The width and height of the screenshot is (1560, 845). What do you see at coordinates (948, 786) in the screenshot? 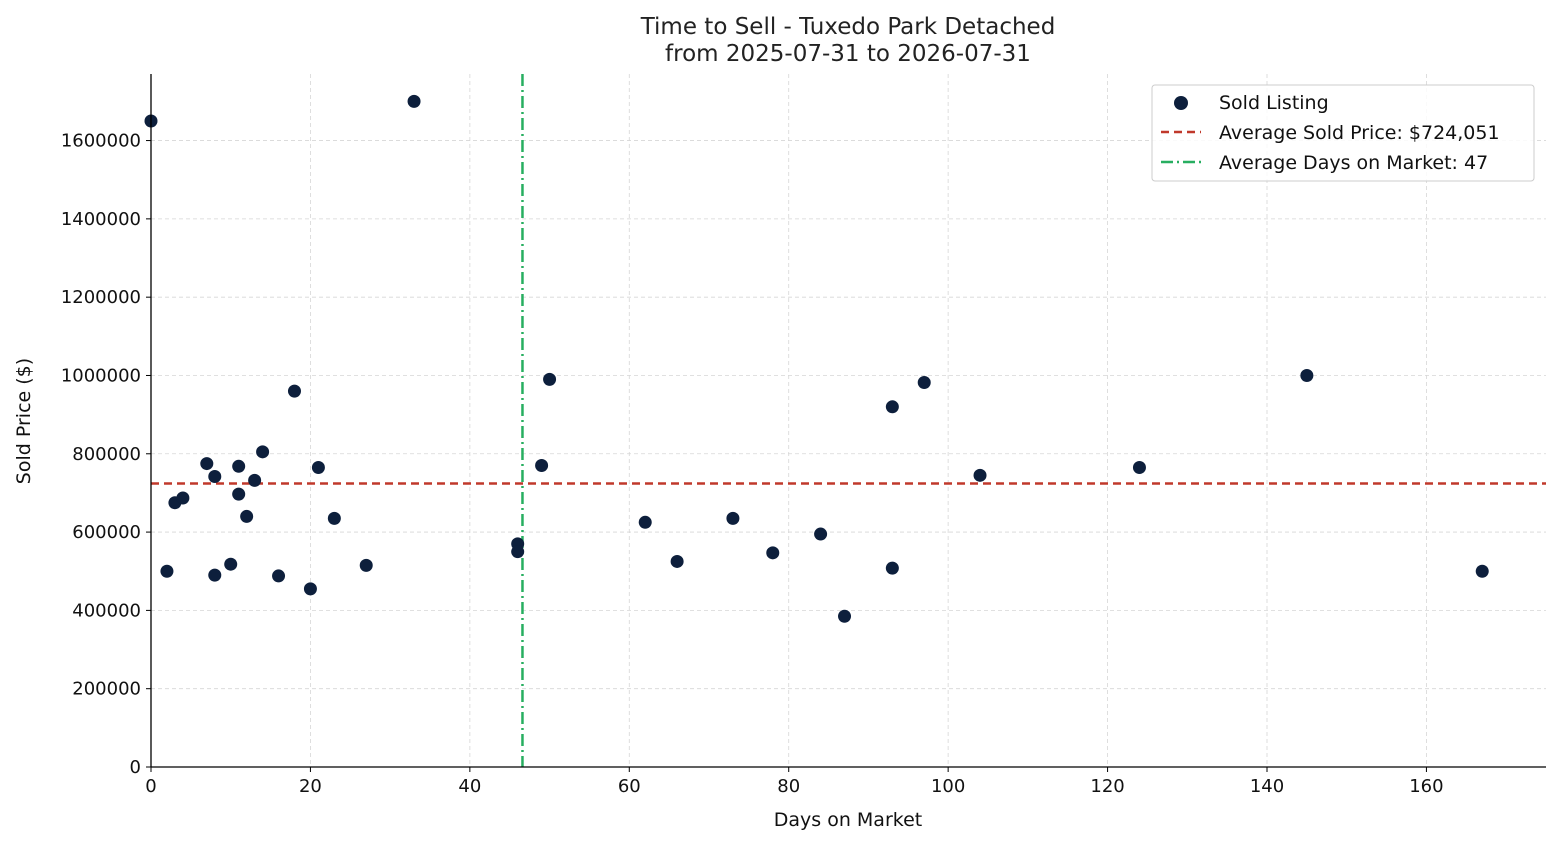
I see `x-tick-label-5: 100` at bounding box center [948, 786].